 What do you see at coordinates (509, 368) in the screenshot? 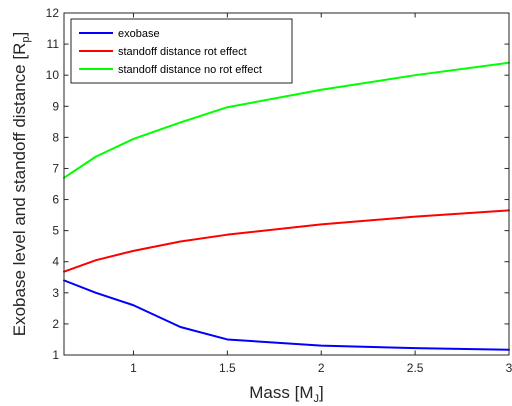
I see `x-tick-label: 3` at bounding box center [509, 368].